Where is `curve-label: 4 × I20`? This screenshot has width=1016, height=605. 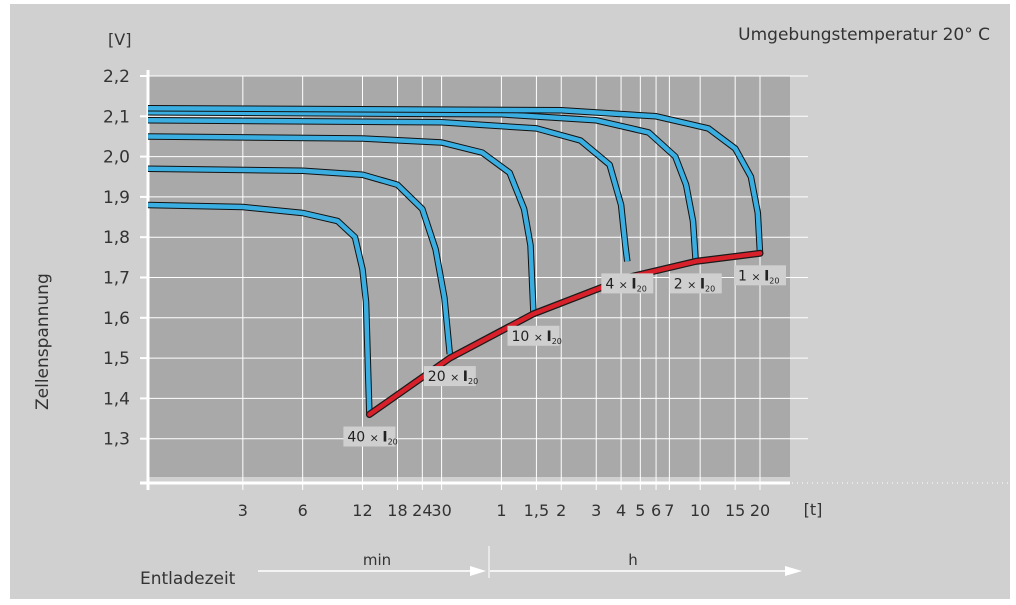 curve-label: 4 × I20 is located at coordinates (625, 284).